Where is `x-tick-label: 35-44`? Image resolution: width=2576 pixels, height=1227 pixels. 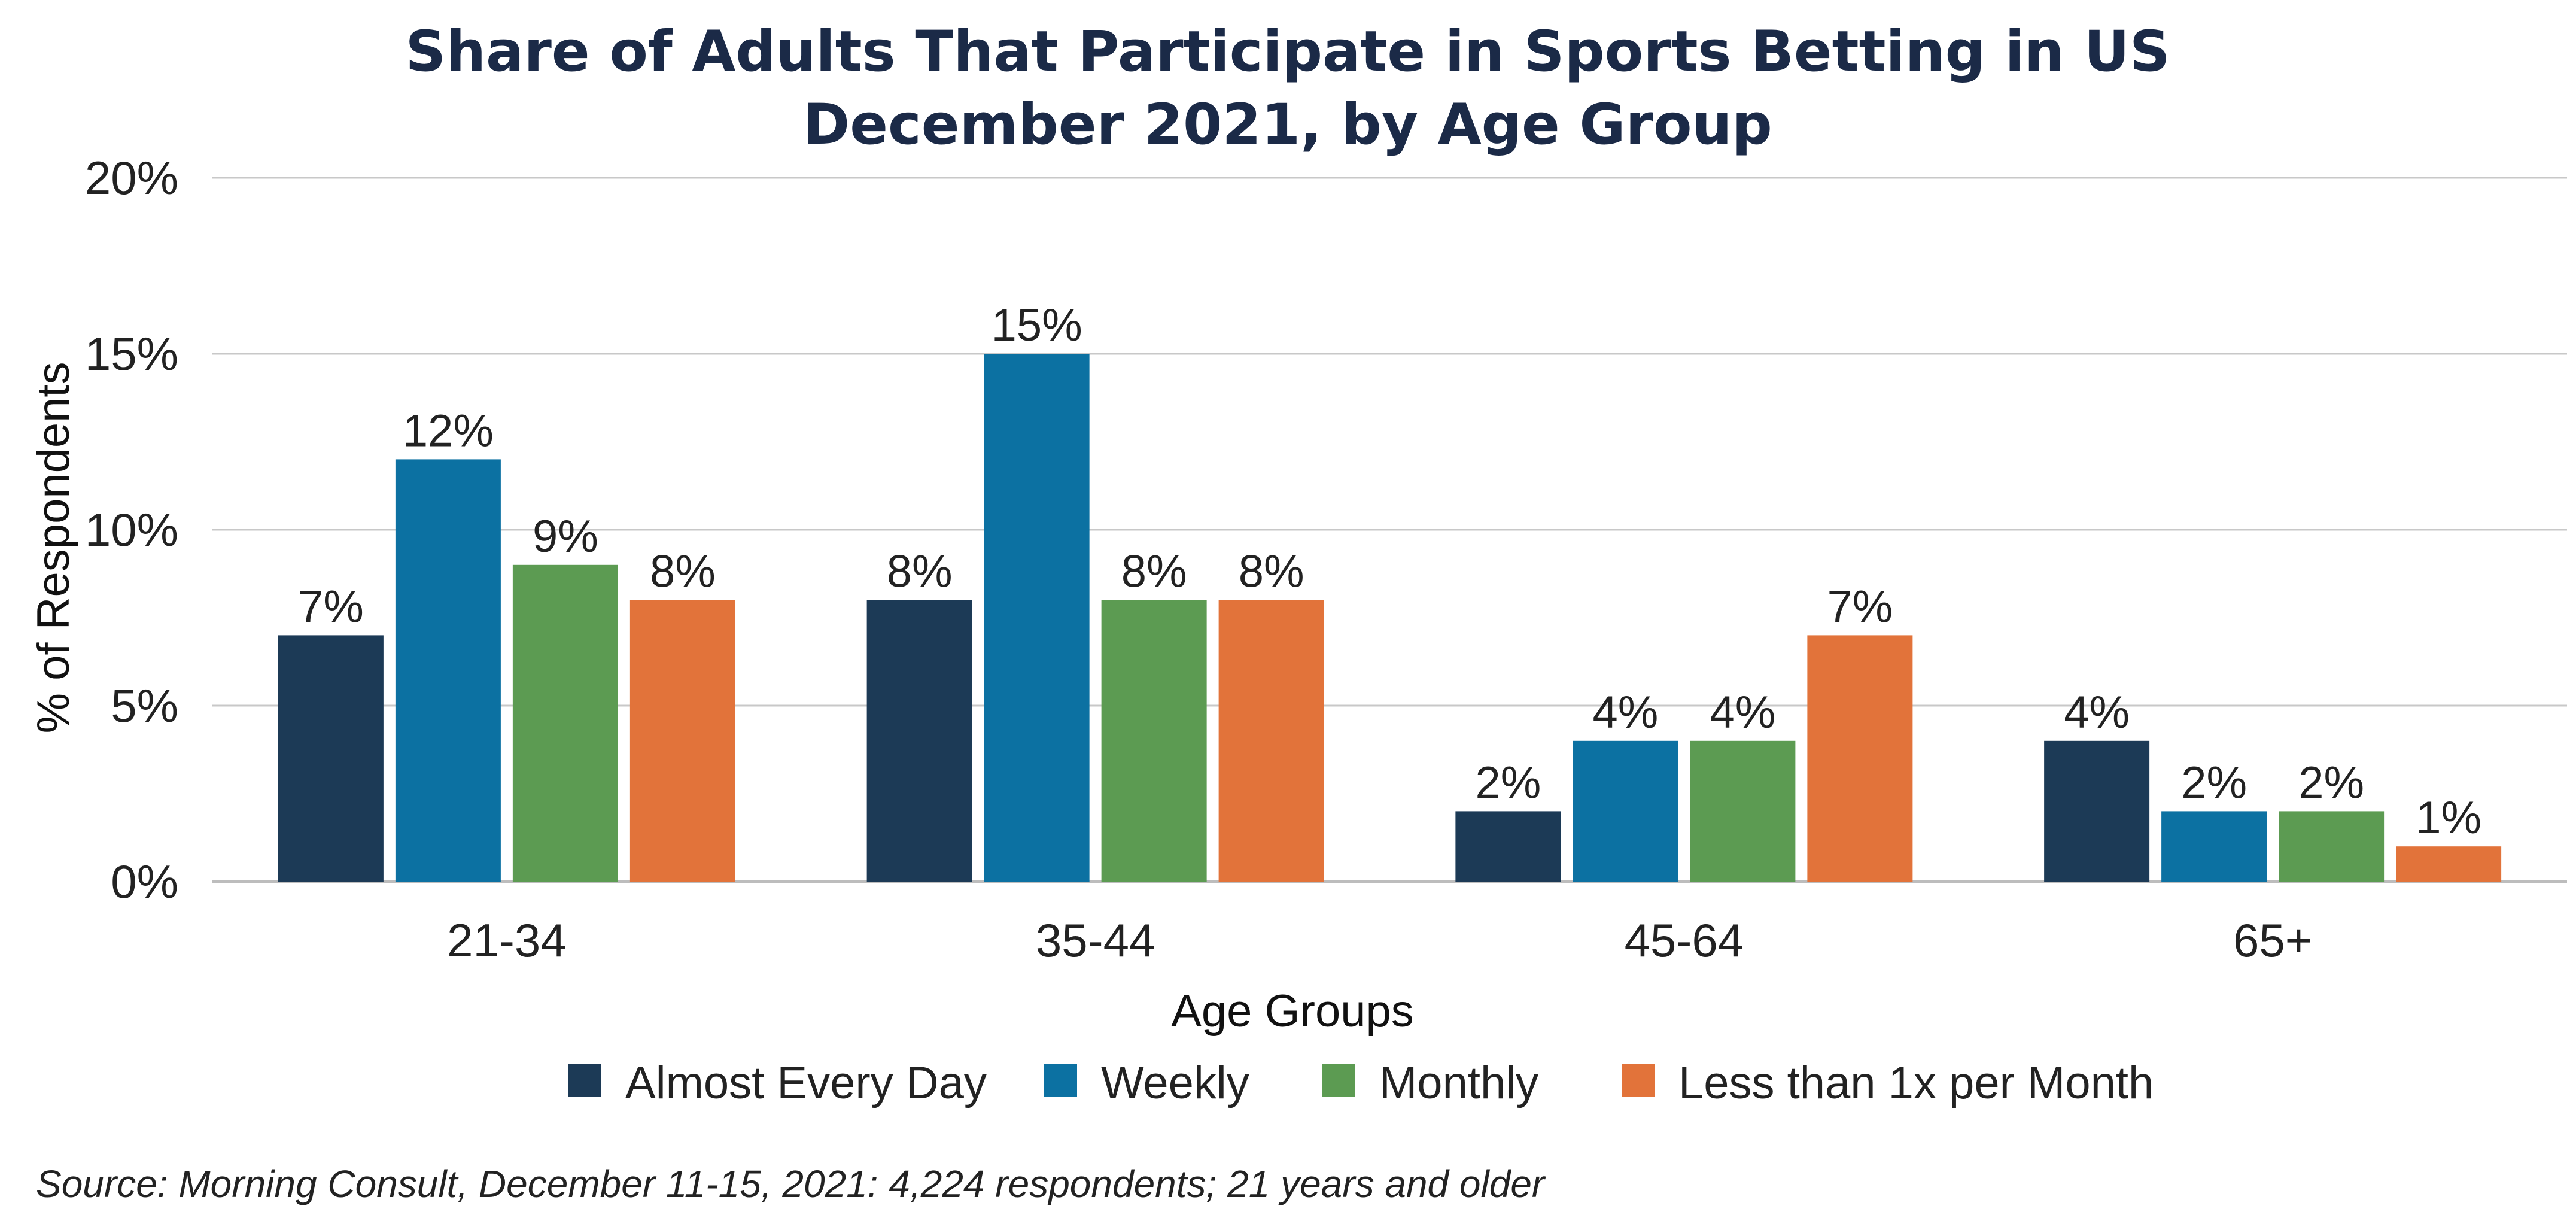 x-tick-label: 35-44 is located at coordinates (1095, 940).